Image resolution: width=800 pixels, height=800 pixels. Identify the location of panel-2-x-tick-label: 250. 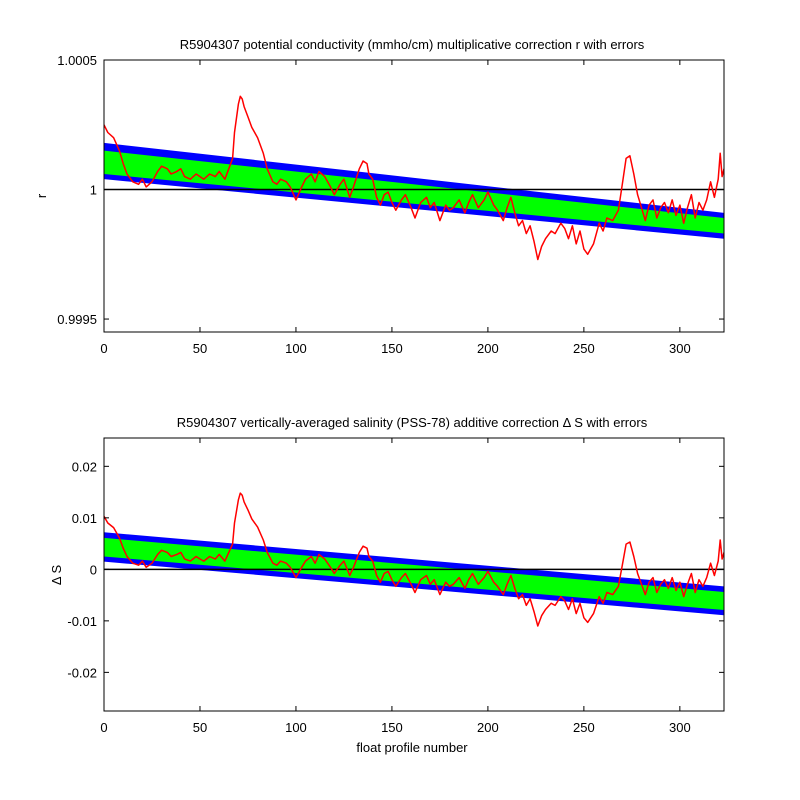
(584, 727).